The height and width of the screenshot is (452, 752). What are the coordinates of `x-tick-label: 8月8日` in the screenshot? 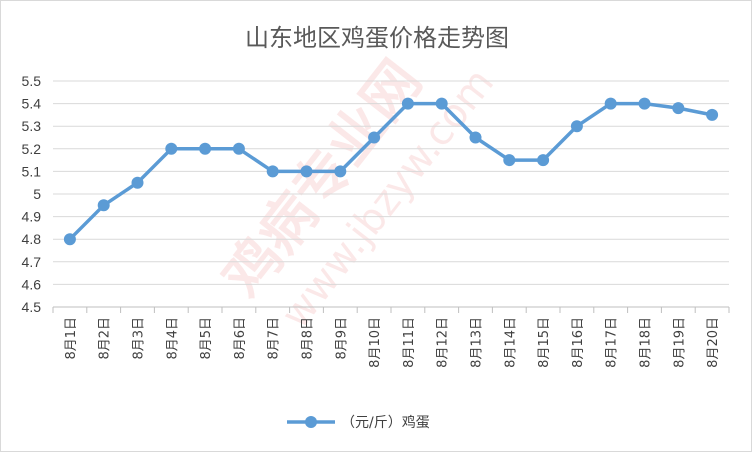 It's located at (308, 338).